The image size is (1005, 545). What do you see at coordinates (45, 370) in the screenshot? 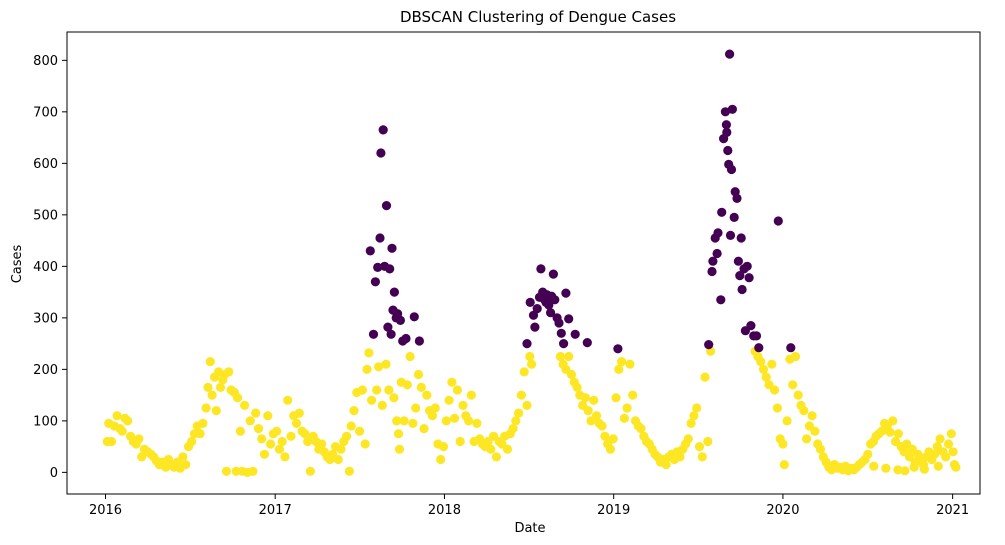
I see `y-tick-label: 200` at bounding box center [45, 370].